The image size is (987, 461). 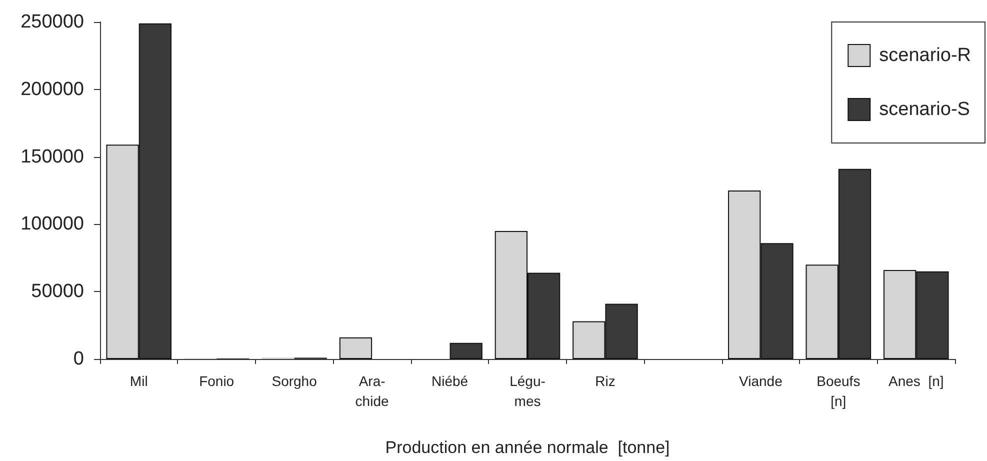 I want to click on x-tick-label: Niébé, so click(x=449, y=381).